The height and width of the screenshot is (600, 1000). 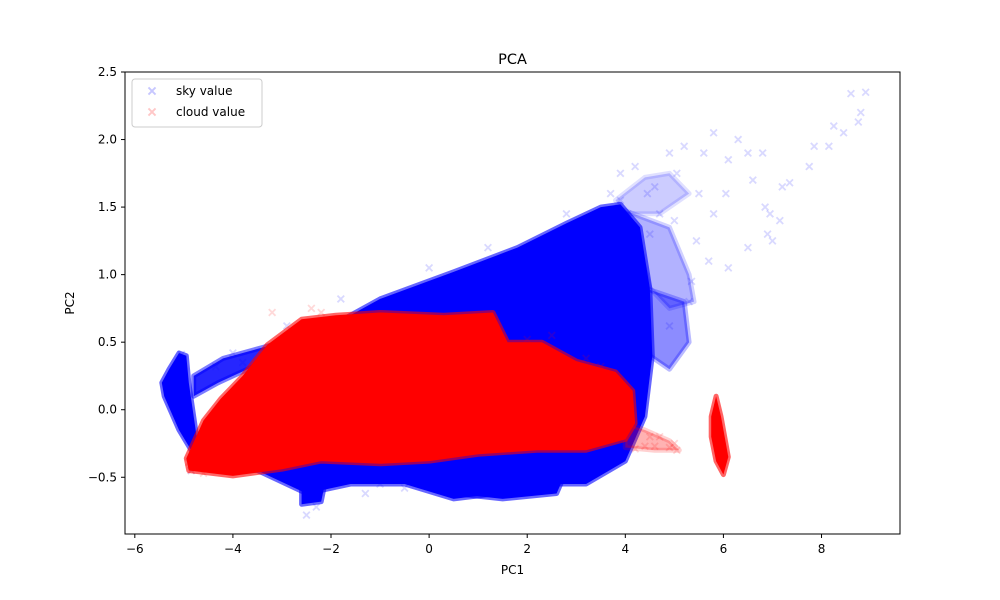 What do you see at coordinates (107, 410) in the screenshot?
I see `y-tick-label: 0.0` at bounding box center [107, 410].